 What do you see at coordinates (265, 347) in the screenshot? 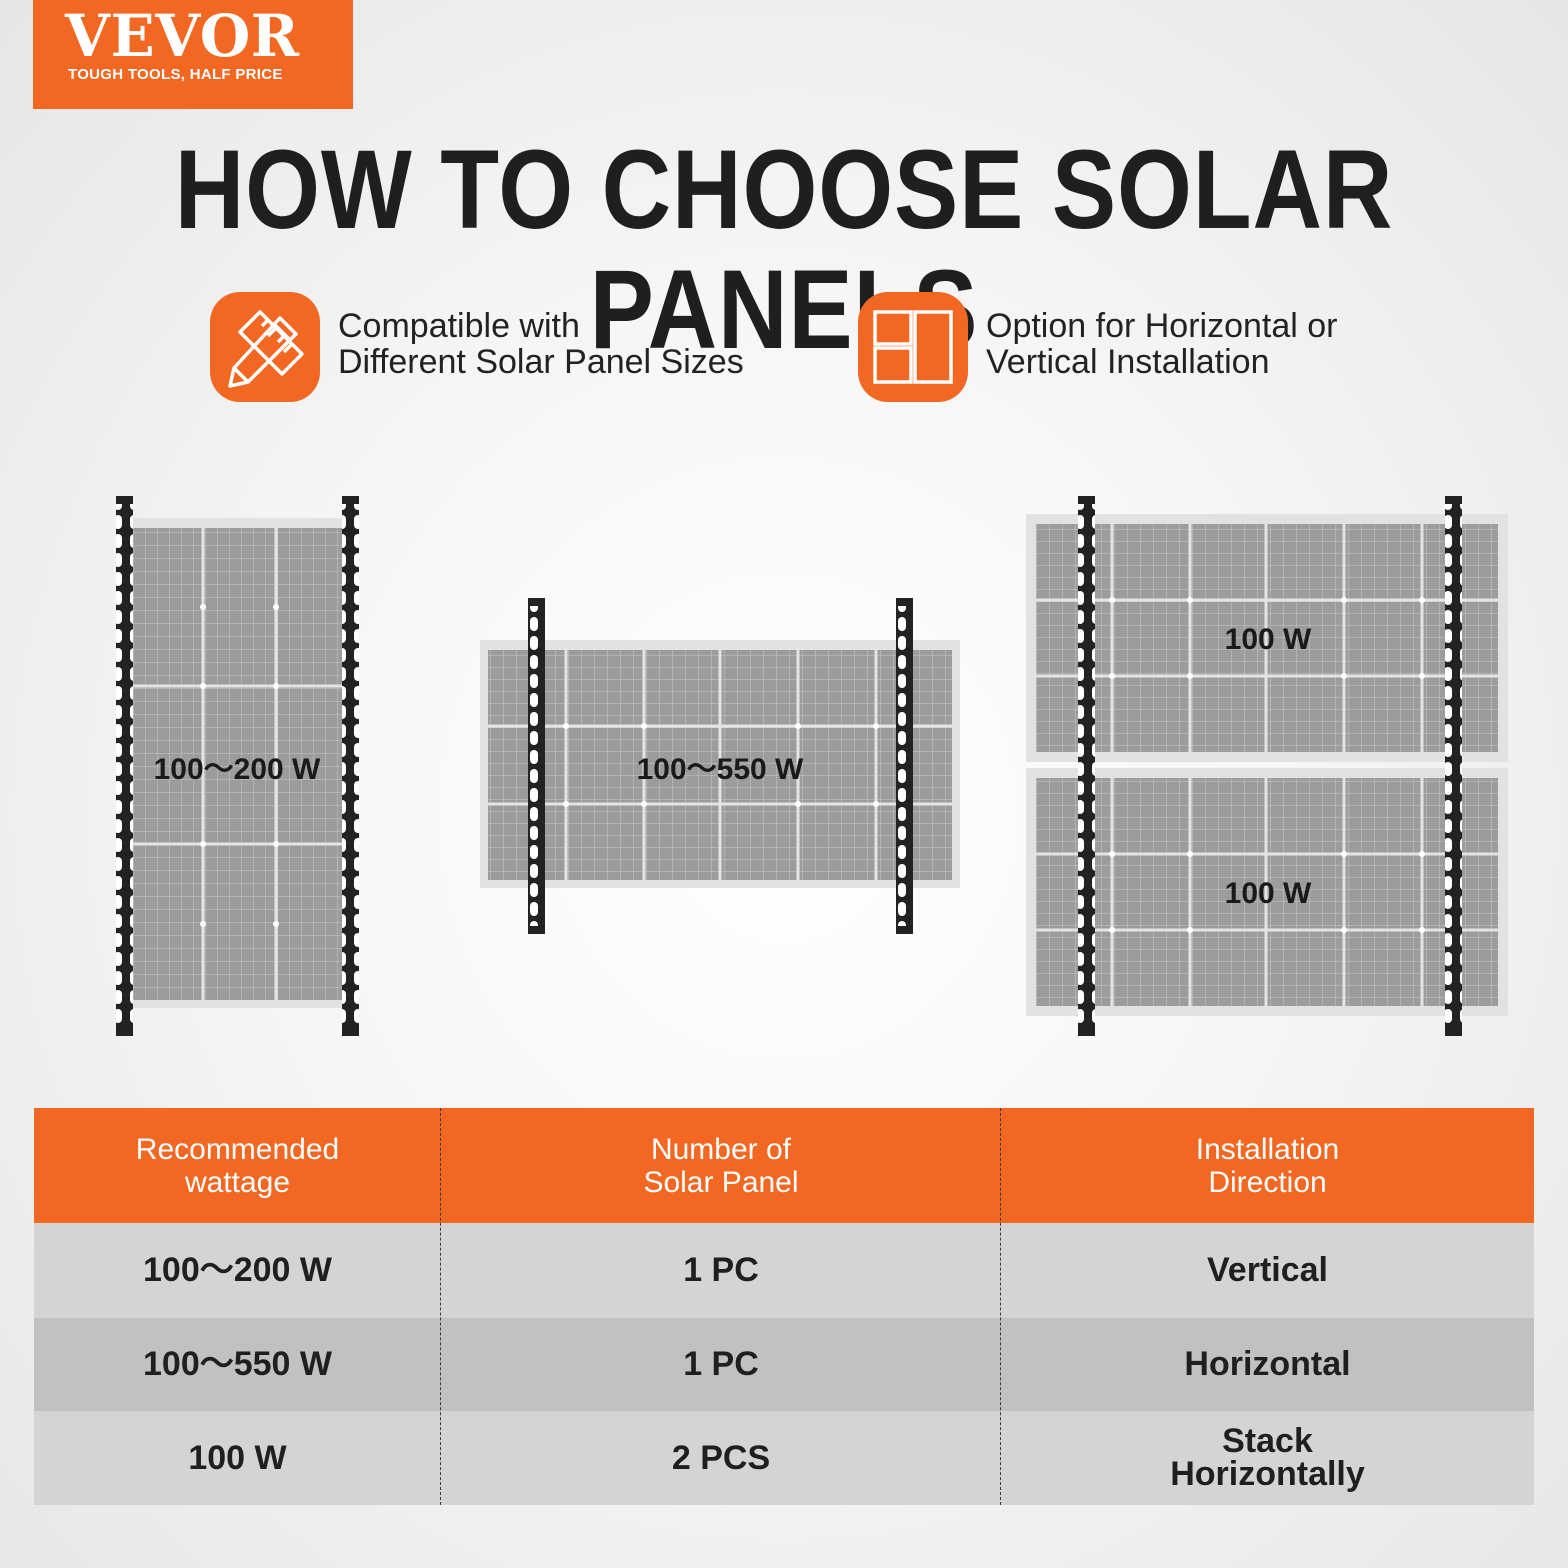
I see `ruler-pencil-icon` at bounding box center [265, 347].